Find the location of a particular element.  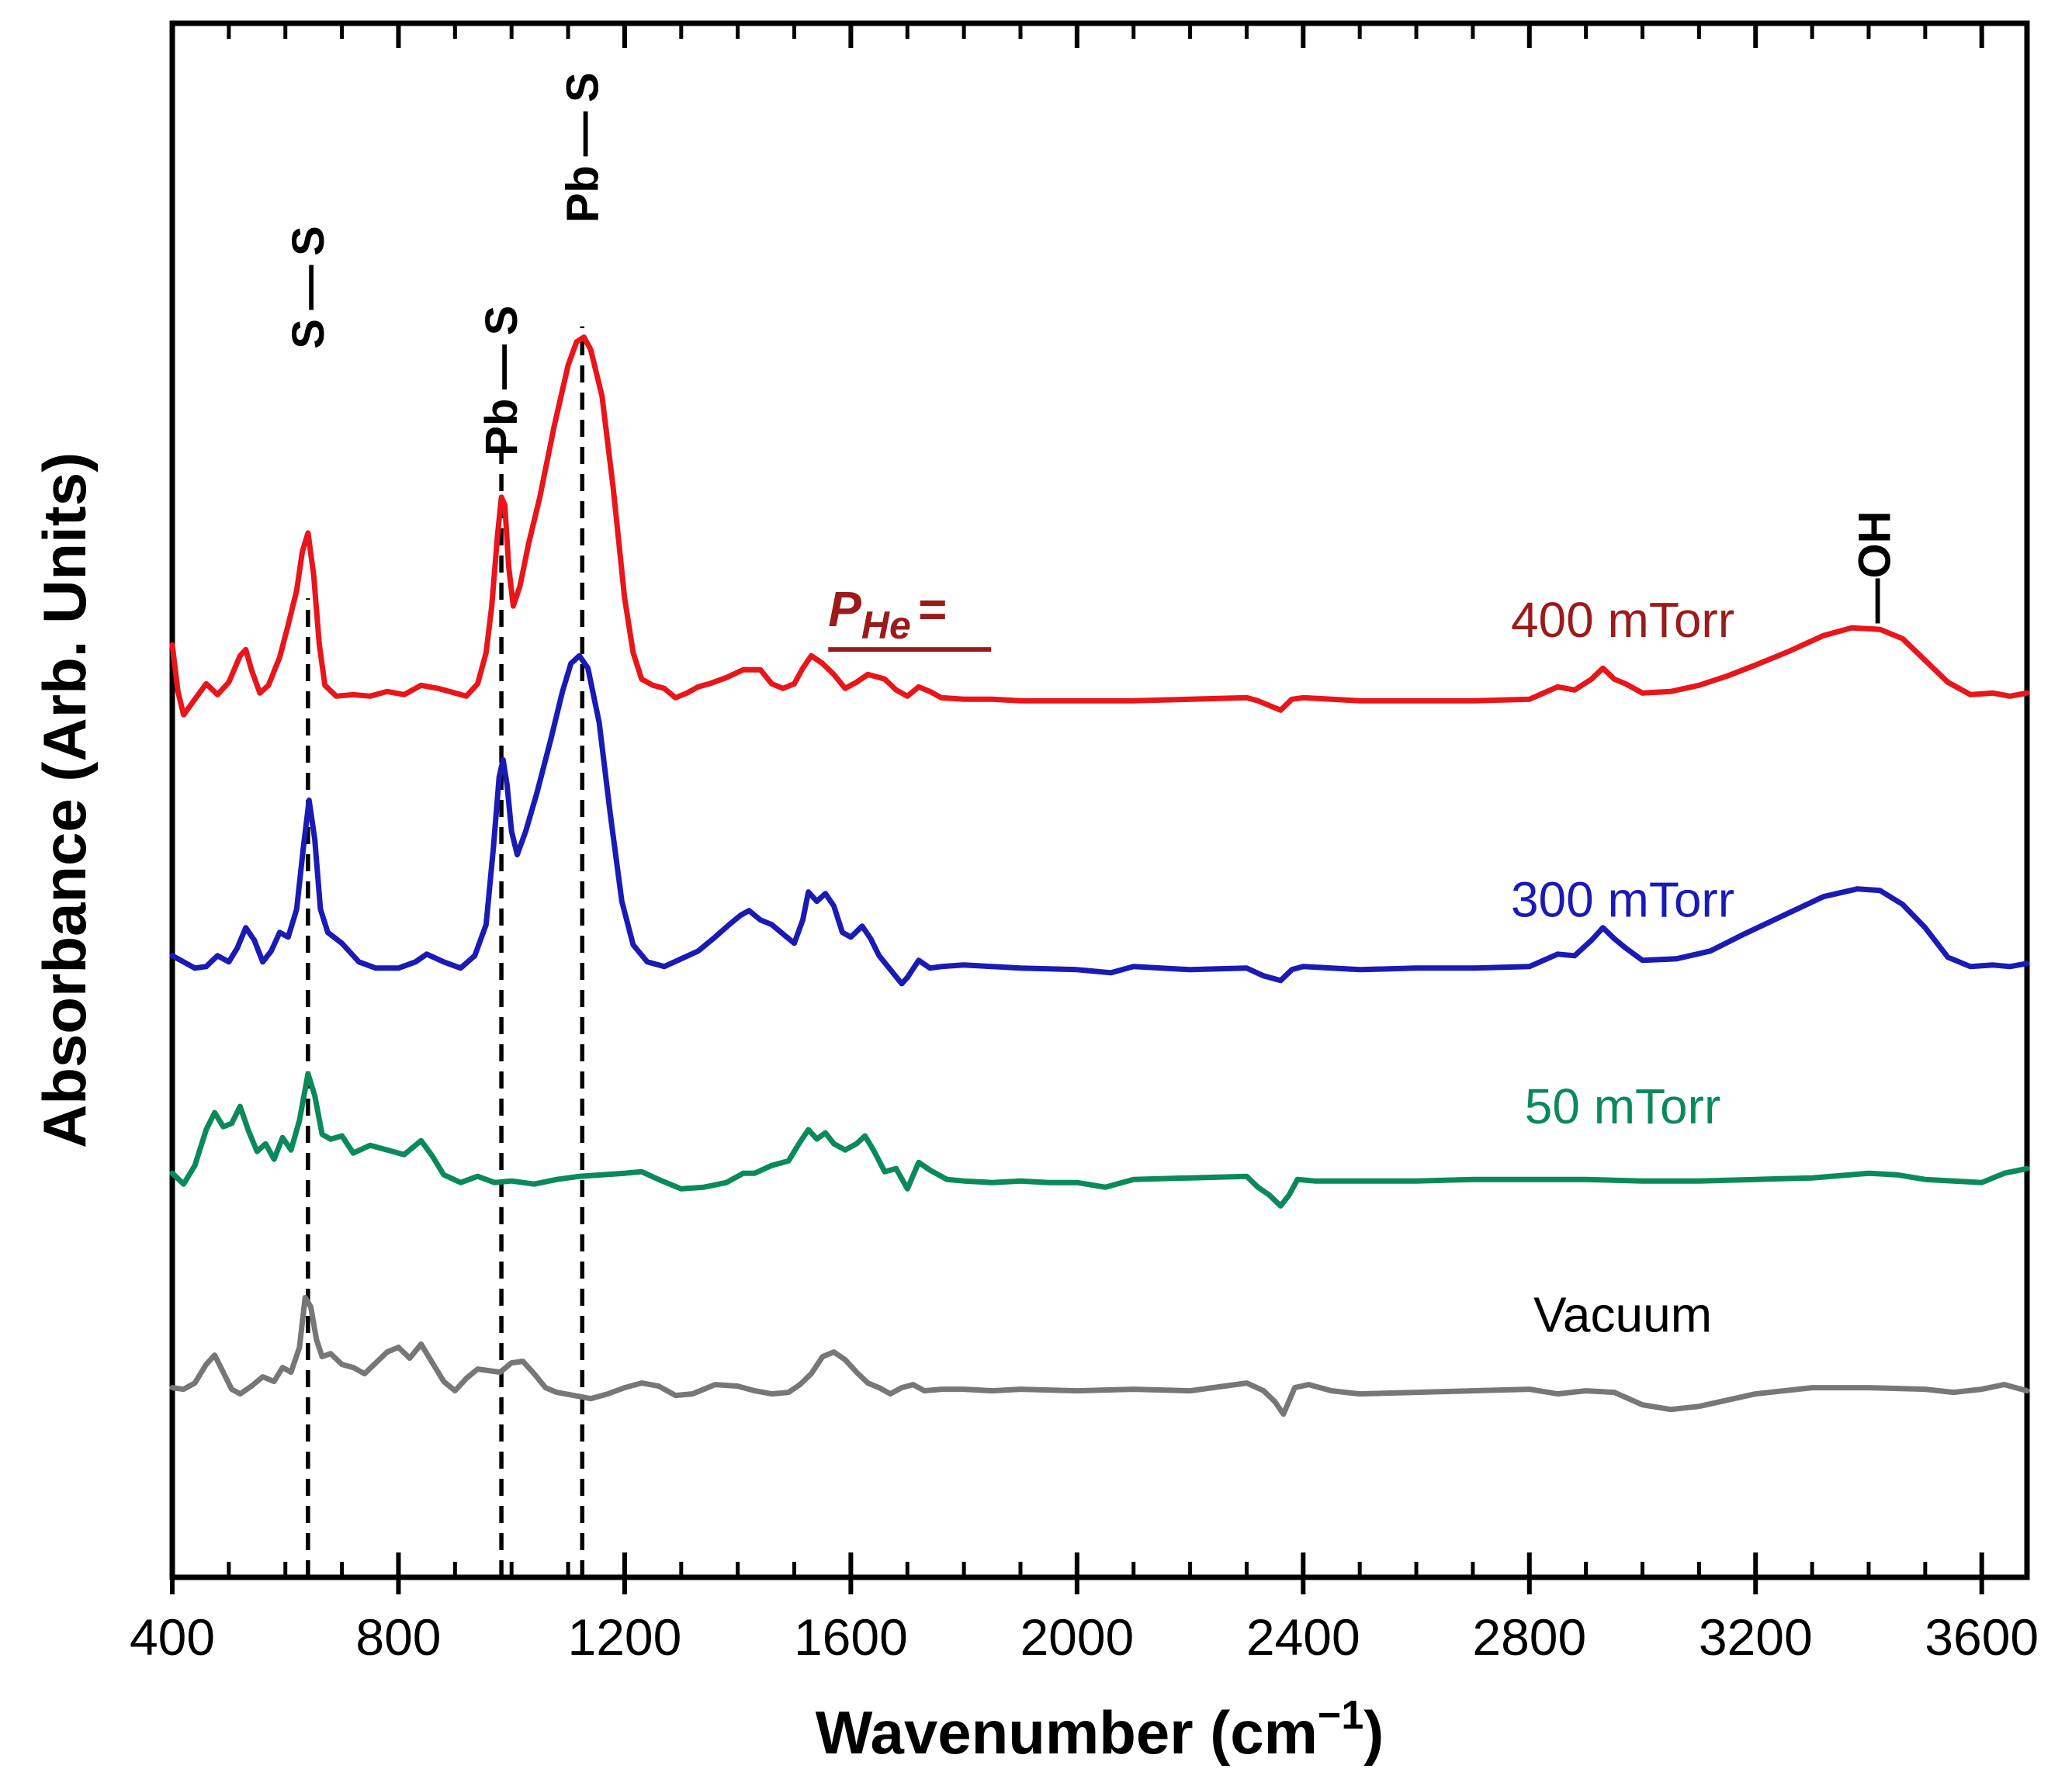

legend-title: PHe = is located at coordinates (887, 614).